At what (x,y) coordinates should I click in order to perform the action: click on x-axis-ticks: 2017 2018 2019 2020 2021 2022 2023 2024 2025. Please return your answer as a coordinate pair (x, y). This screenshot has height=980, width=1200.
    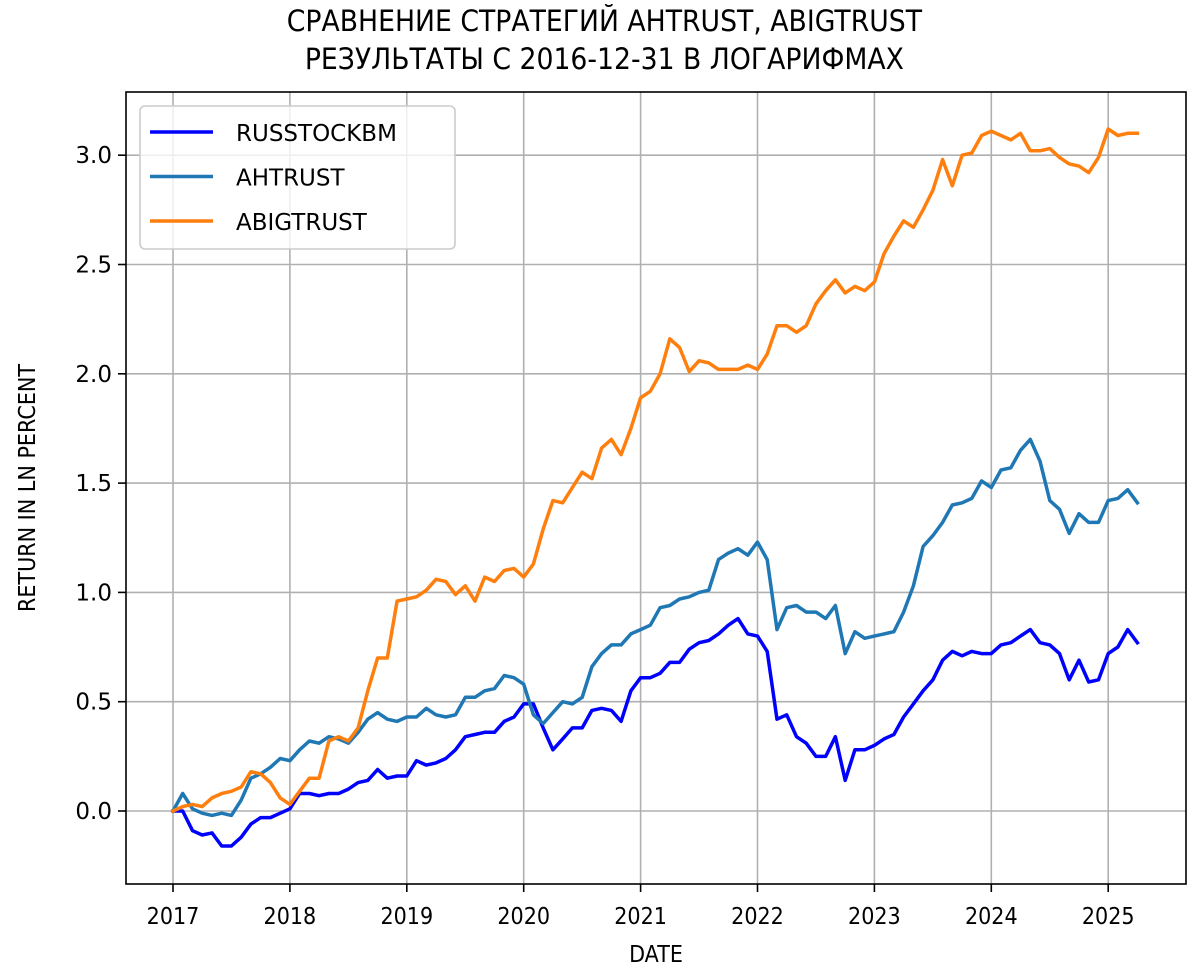
    Looking at the image, I should click on (641, 907).